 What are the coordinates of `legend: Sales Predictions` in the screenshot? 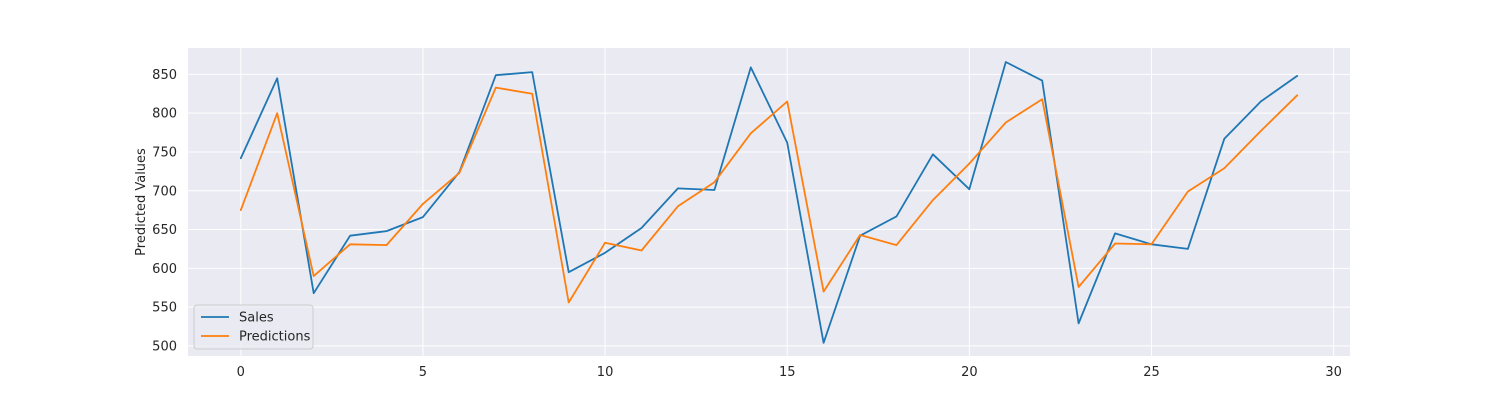 It's located at (253, 327).